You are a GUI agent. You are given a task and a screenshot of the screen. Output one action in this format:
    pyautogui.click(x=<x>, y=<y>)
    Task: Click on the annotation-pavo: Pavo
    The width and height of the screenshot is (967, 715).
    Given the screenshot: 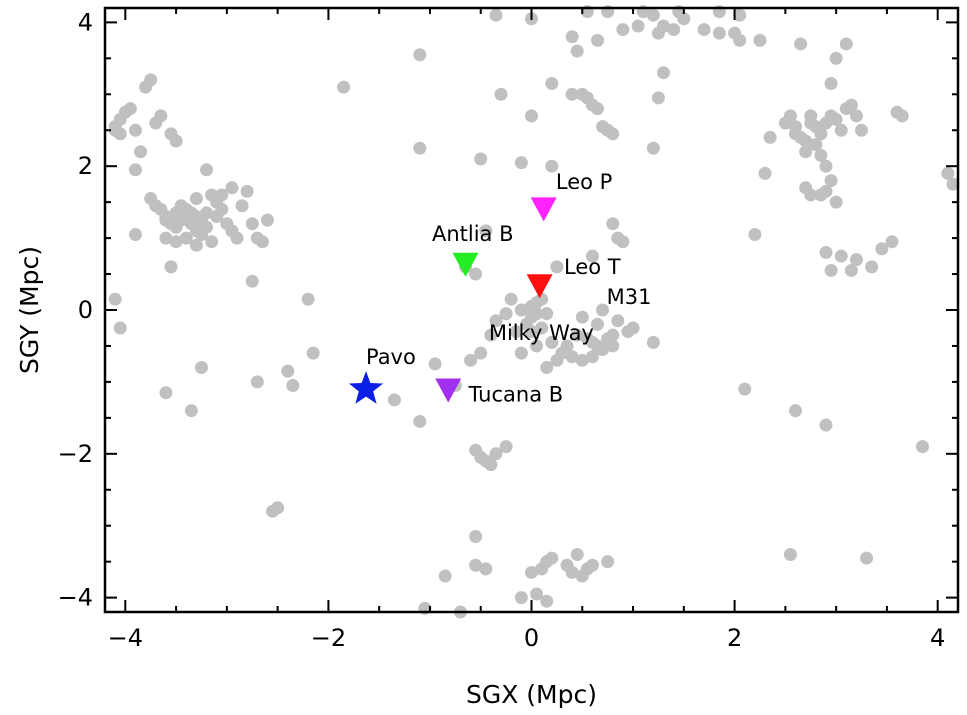 What is the action you would take?
    pyautogui.click(x=391, y=357)
    